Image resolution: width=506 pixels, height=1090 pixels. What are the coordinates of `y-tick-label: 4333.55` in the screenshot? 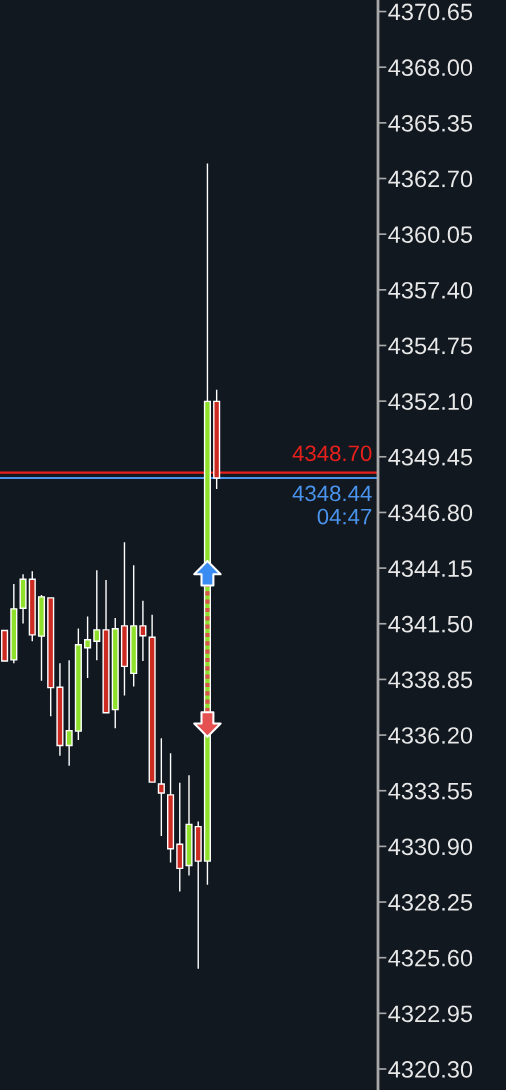 It's located at (430, 791).